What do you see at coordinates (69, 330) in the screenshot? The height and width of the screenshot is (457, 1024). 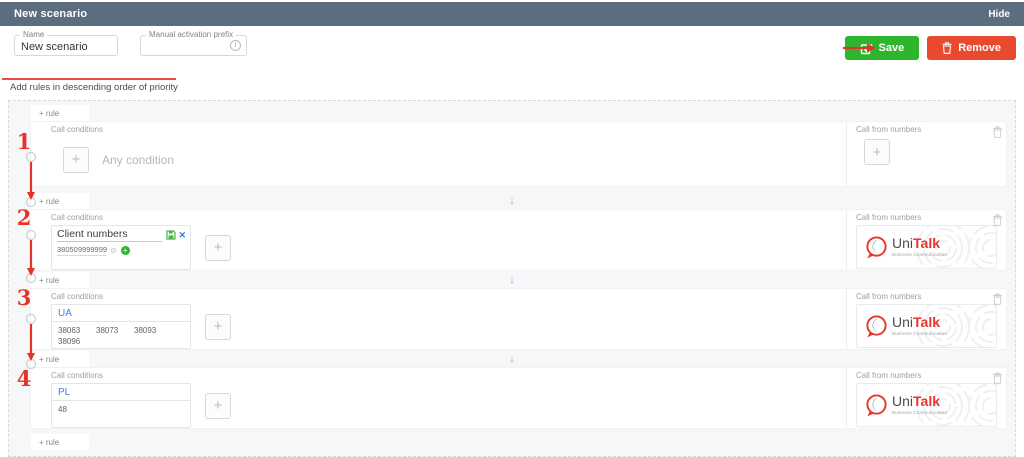 I see `prefix-number: 38063` at bounding box center [69, 330].